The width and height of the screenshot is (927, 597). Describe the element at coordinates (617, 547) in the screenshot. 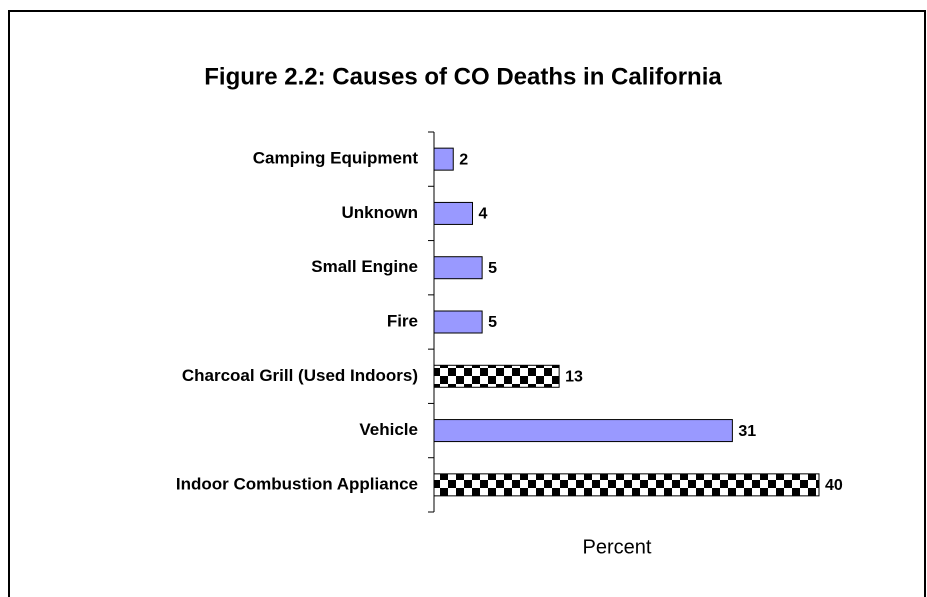

I see `x-axis-label: Percent` at that location.